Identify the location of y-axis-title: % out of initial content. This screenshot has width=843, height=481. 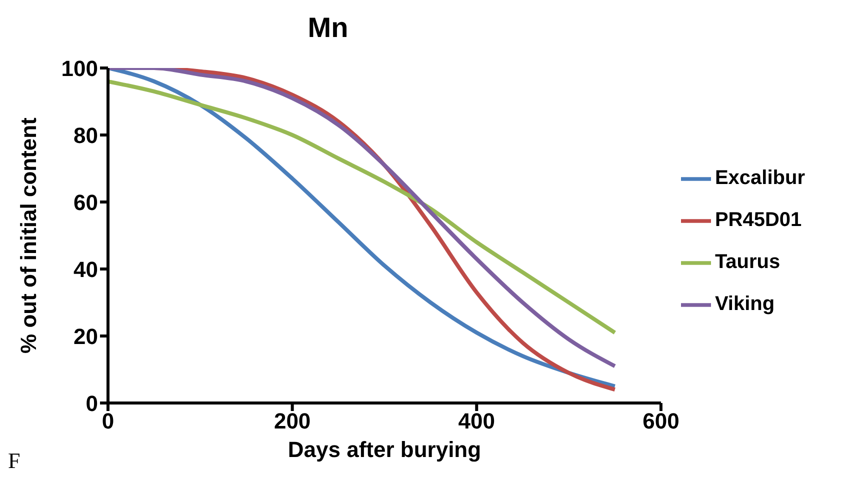
(28, 235).